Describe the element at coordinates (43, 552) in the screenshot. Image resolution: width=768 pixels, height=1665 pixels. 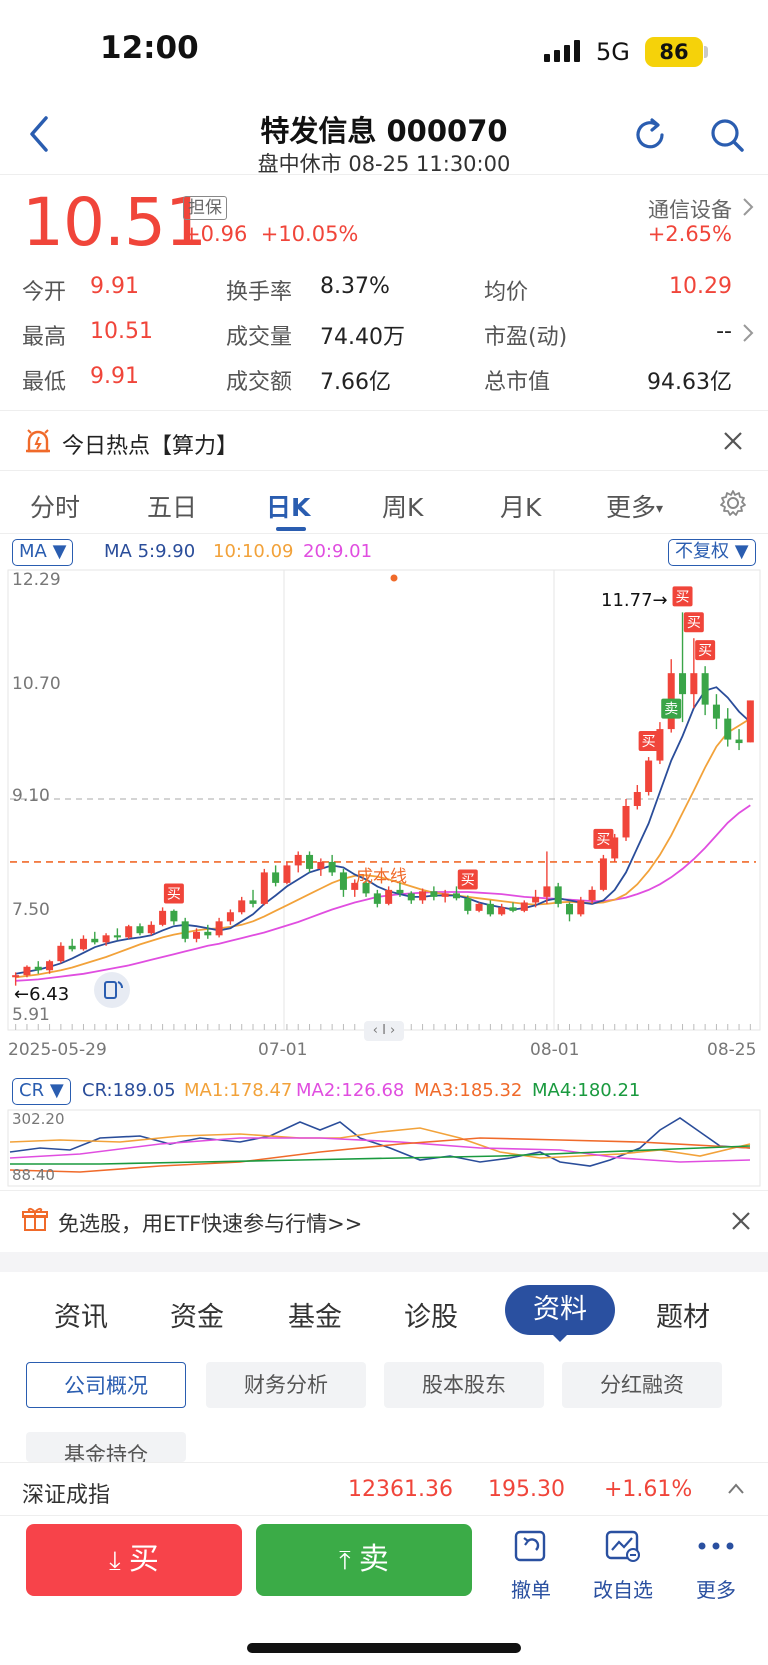
I see `indicator-select: MA ▼` at that location.